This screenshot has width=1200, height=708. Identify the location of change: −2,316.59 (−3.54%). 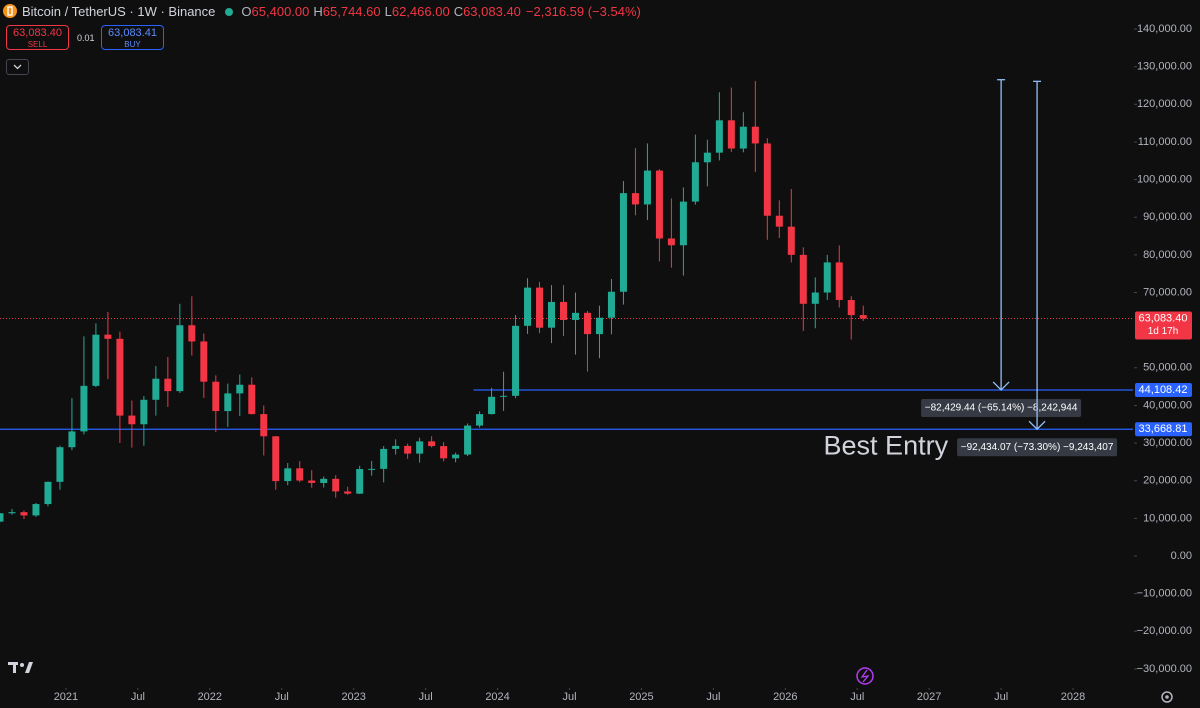
(583, 11).